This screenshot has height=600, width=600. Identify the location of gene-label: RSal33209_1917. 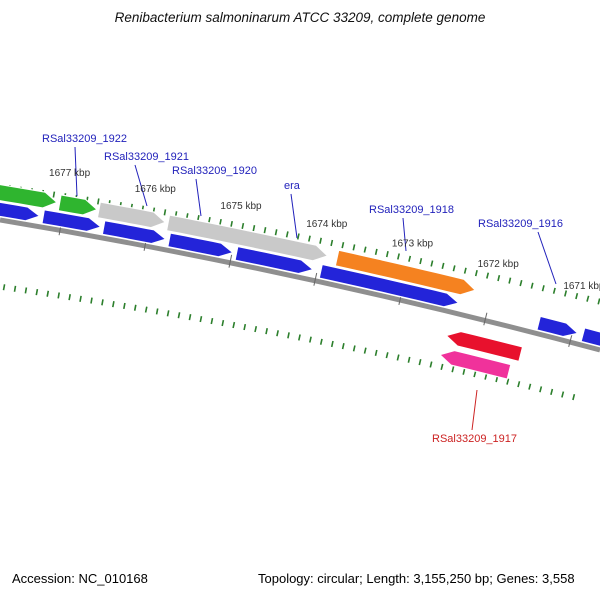
(474, 439).